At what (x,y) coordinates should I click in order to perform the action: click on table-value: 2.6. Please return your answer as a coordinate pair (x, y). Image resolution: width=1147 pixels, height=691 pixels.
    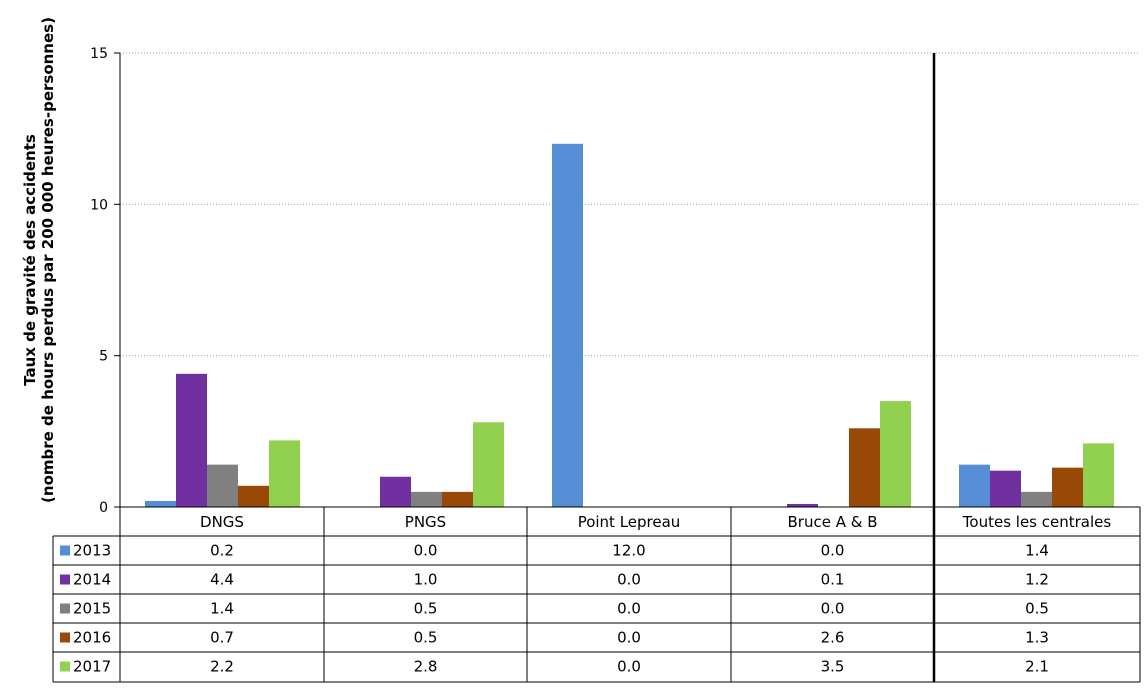
    Looking at the image, I should click on (833, 638).